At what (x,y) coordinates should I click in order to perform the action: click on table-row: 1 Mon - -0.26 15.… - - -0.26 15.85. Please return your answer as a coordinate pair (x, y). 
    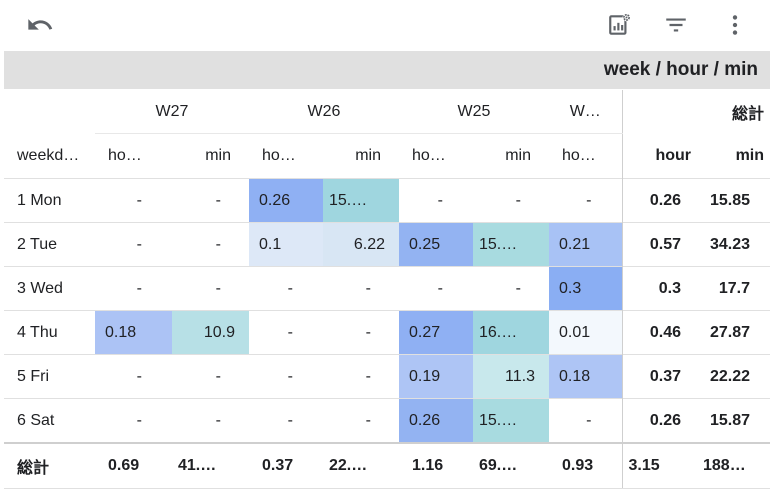
    Looking at the image, I should click on (387, 200).